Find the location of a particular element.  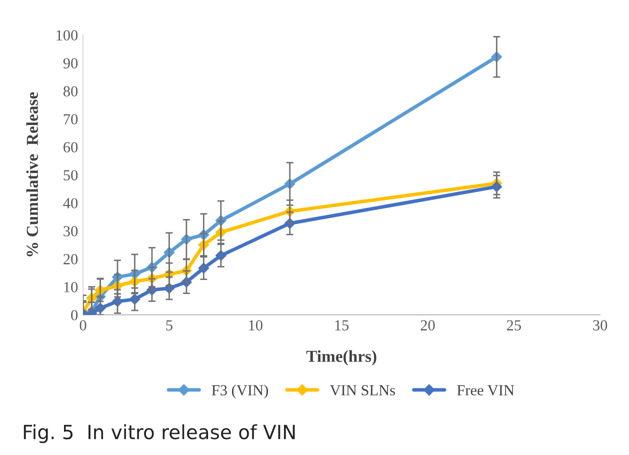

y-tick-label: 100 is located at coordinates (67, 35).